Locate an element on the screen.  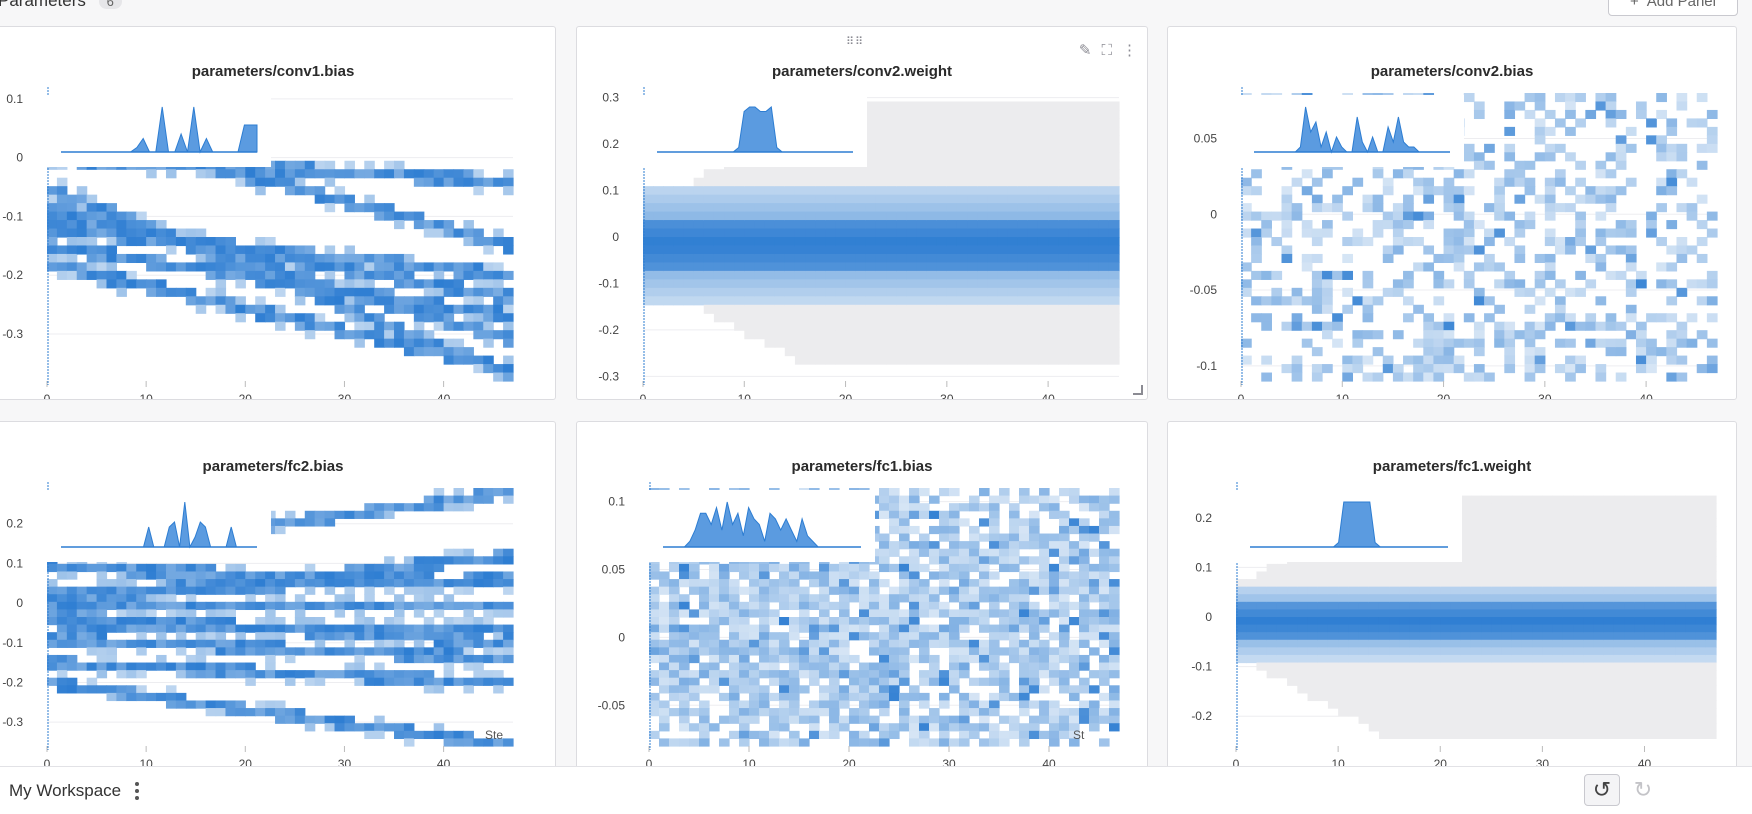
edit-pencil-icon: ✎ is located at coordinates (1085, 50).